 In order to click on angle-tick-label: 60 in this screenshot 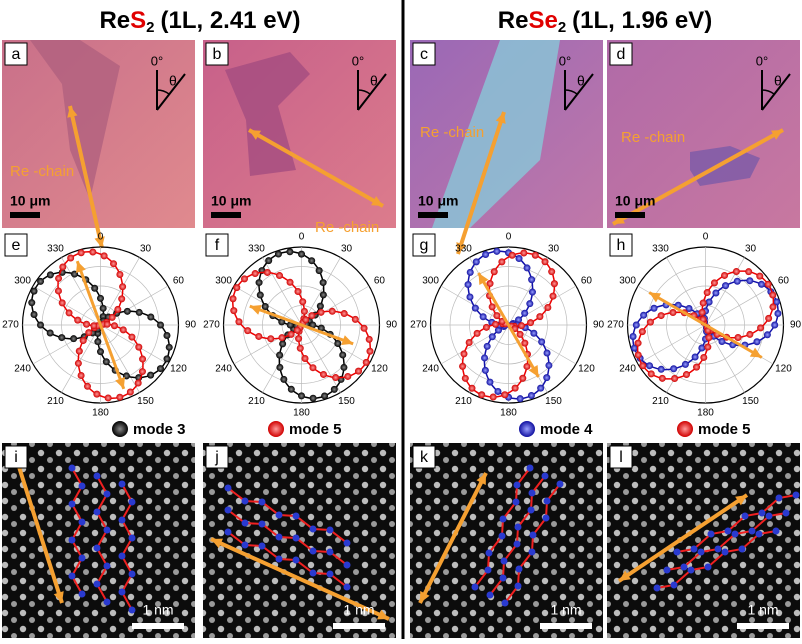, I will do `click(784, 281)`.